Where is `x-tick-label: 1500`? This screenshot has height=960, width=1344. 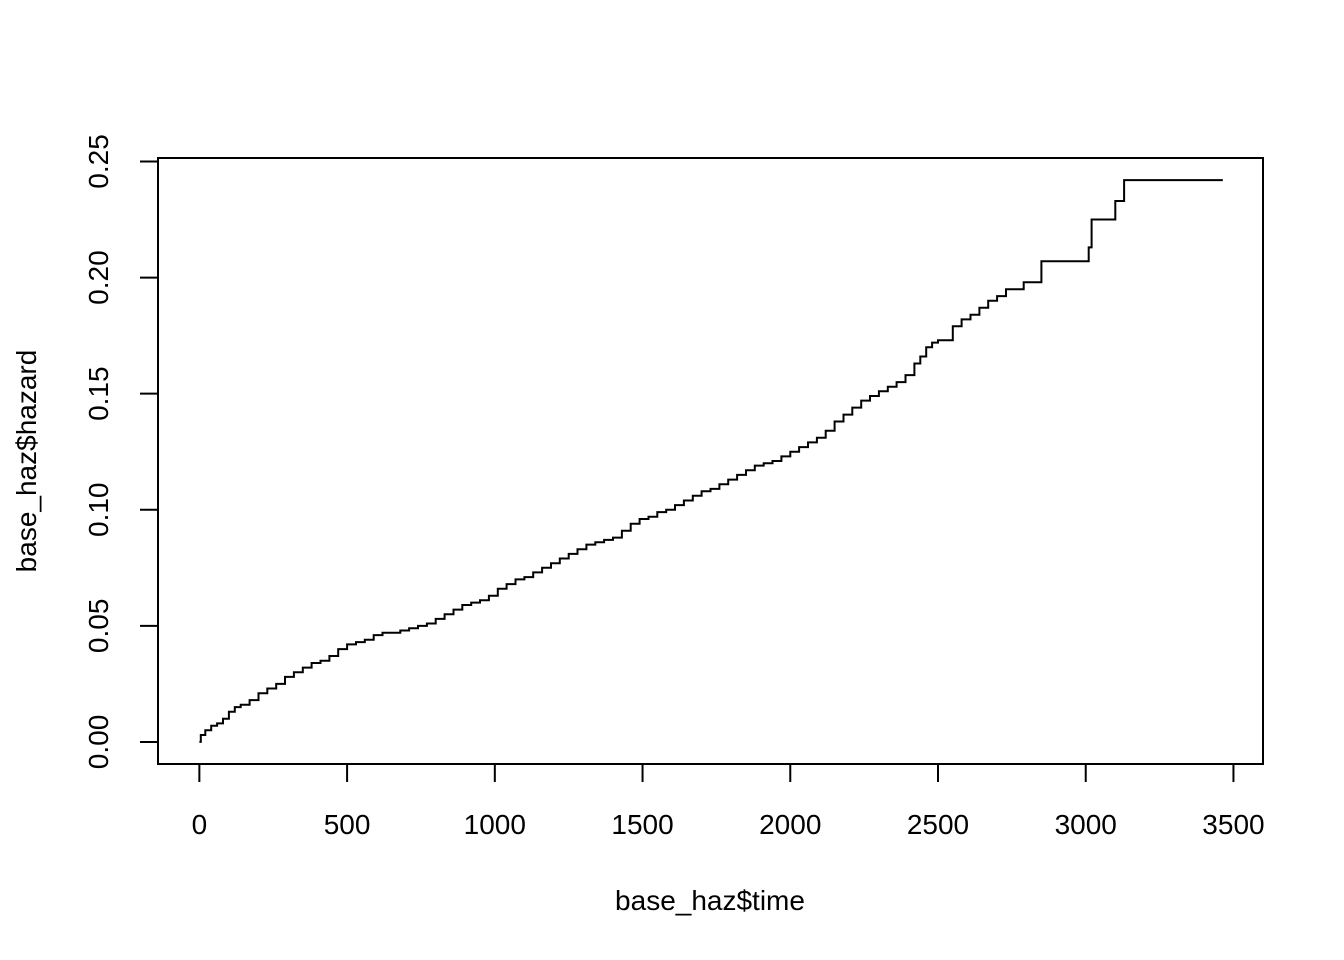 x-tick-label: 1500 is located at coordinates (642, 824).